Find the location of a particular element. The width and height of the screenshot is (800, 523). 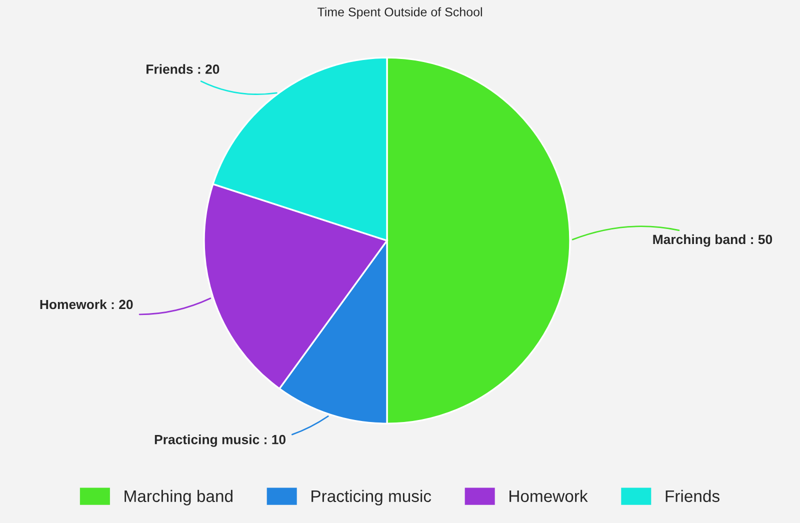

data-label: Homework : 20 is located at coordinates (86, 304).